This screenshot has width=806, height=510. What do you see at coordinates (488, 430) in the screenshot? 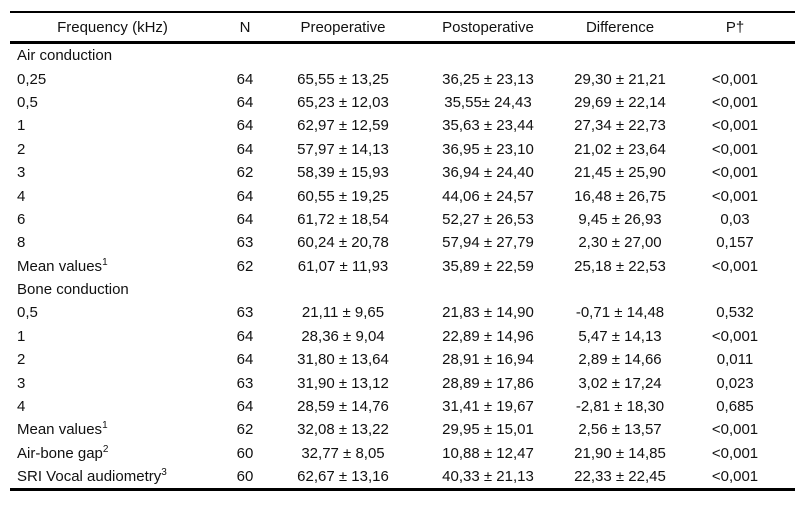
I see `postoperative-cell: 29,95 ± 15,01` at bounding box center [488, 430].